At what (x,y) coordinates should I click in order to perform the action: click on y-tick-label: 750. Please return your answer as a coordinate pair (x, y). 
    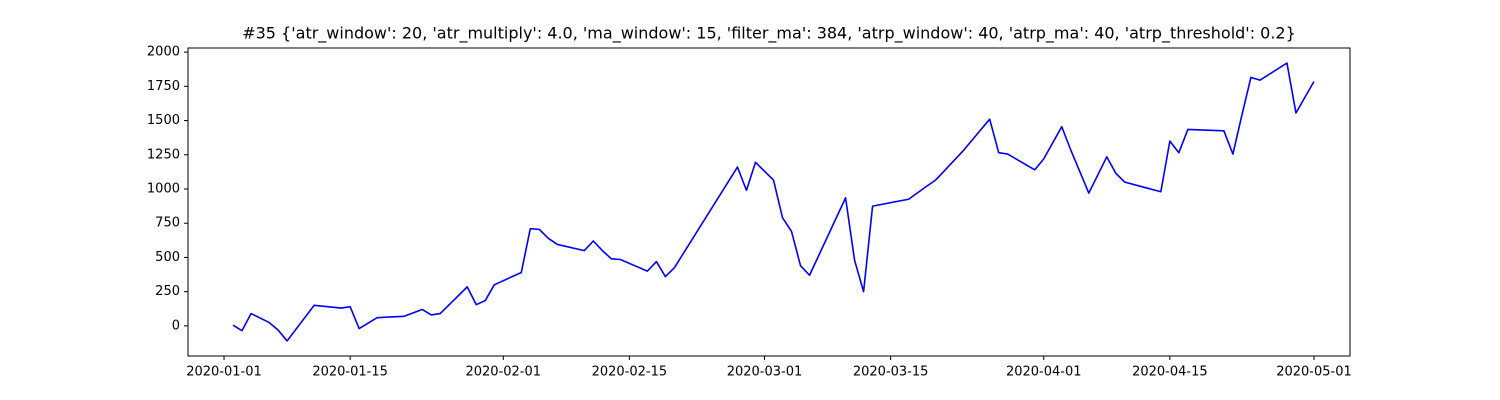
    Looking at the image, I should click on (167, 223).